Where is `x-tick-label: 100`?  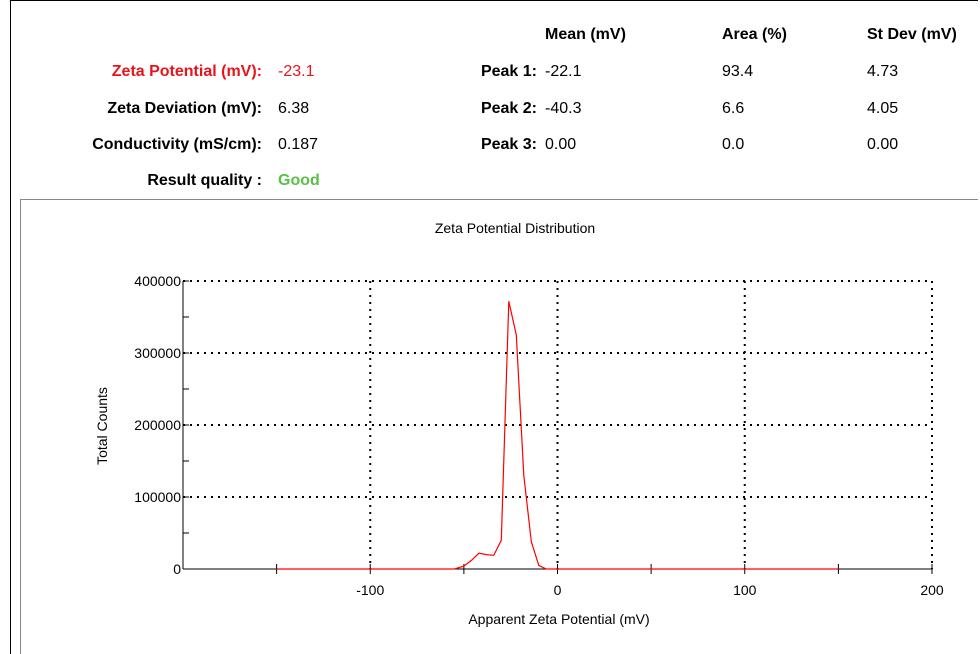 x-tick-label: 100 is located at coordinates (745, 590).